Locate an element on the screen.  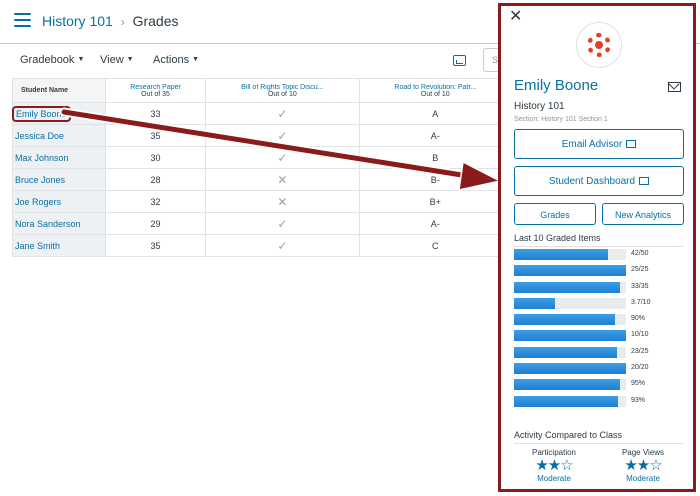
chart-icon is located at coordinates (644, 181).